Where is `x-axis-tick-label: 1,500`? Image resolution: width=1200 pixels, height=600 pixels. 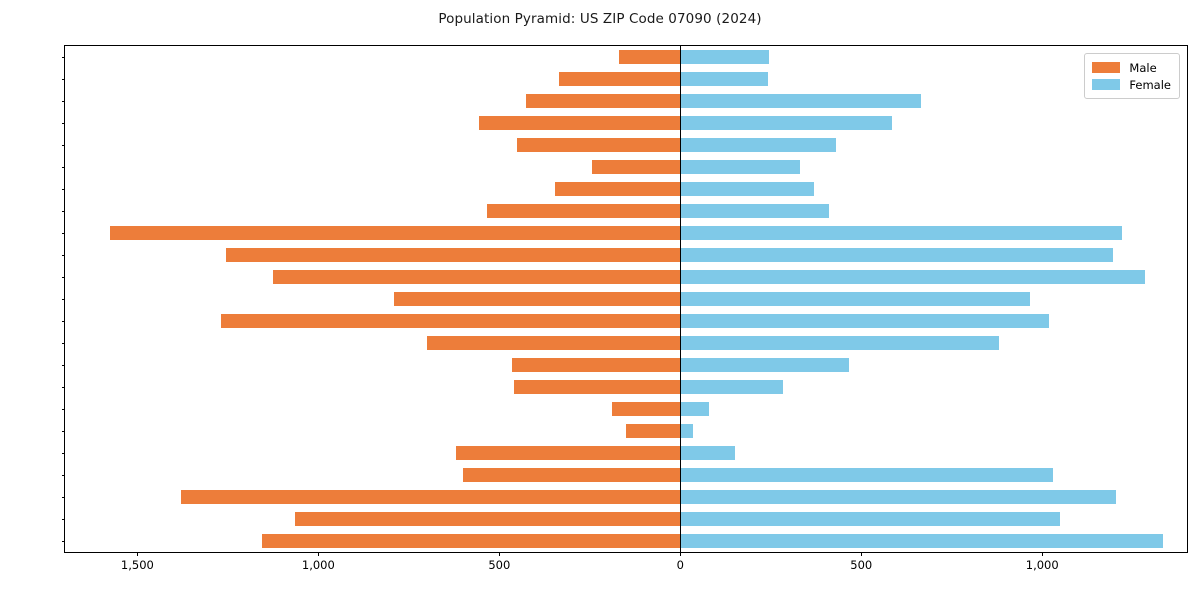
x-axis-tick-label: 1,500 is located at coordinates (137, 565).